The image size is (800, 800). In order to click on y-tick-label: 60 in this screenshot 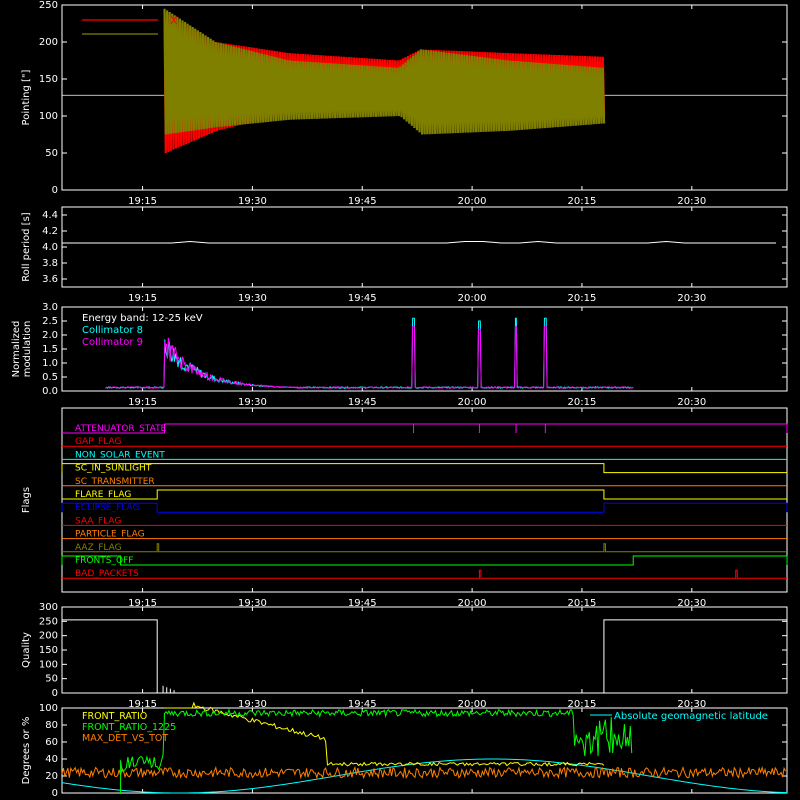, I will do `click(51, 742)`.